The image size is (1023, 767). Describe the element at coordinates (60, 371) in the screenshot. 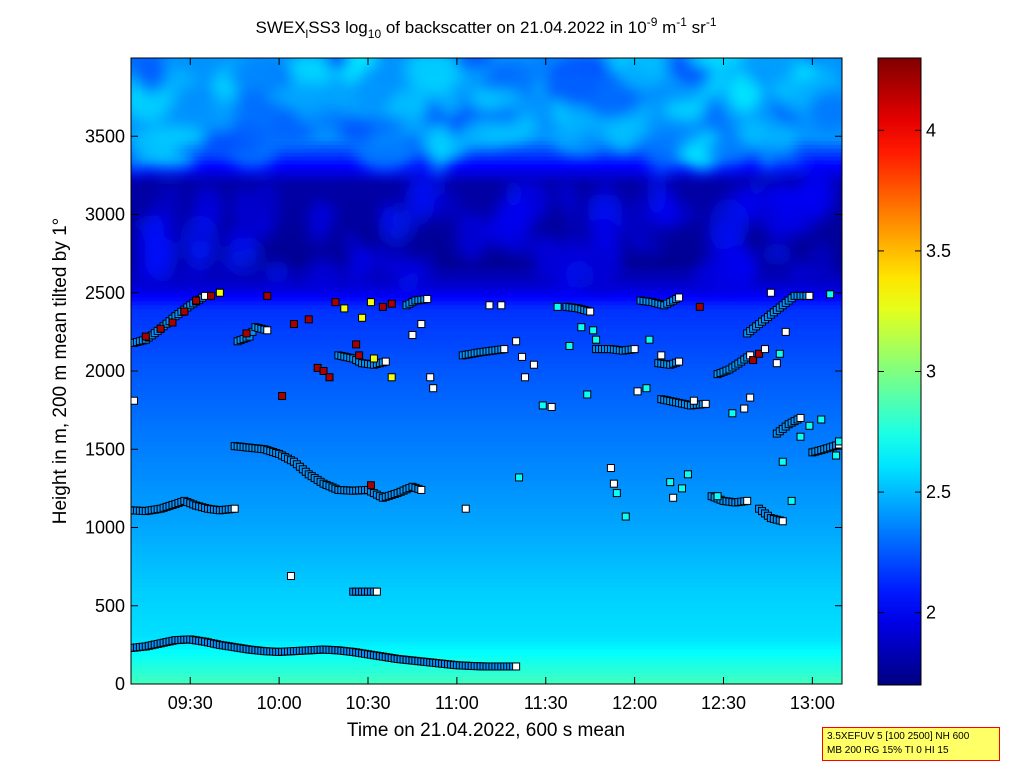

I see `y-axis-label: Height in m, 200 m mean tilted by 1°` at that location.